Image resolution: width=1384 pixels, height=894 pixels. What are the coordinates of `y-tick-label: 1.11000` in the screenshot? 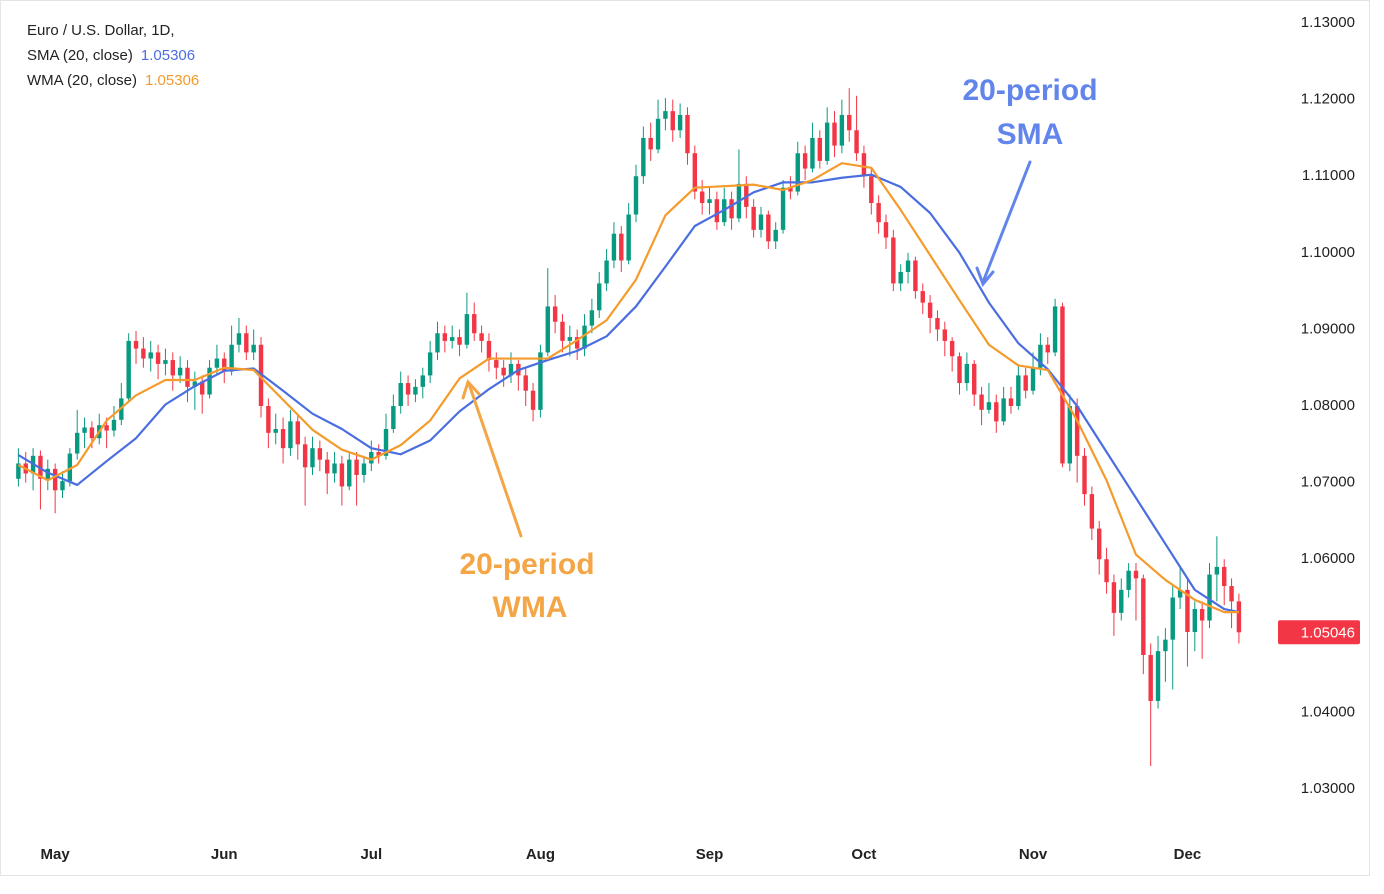 It's located at (1328, 175).